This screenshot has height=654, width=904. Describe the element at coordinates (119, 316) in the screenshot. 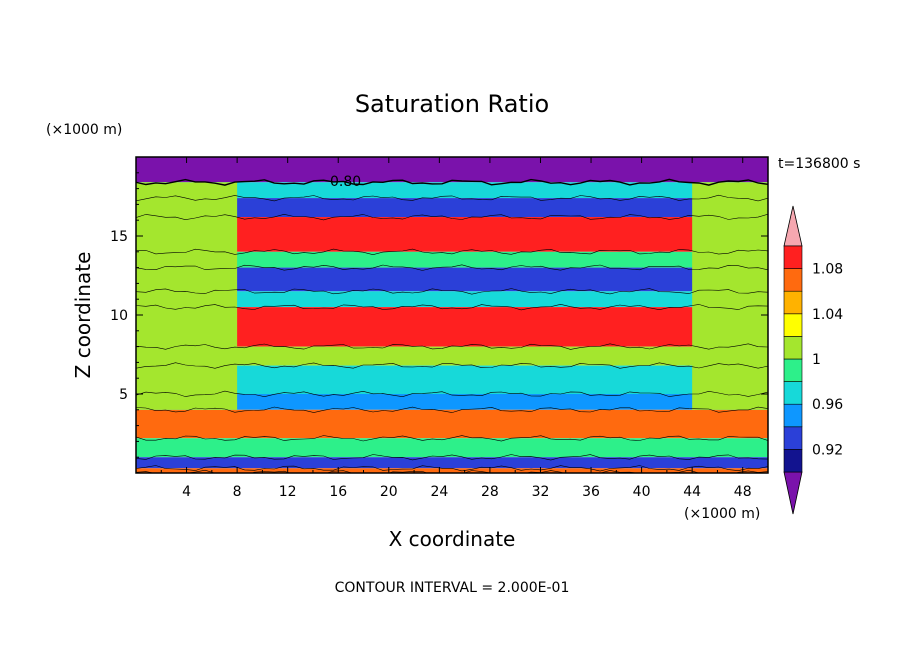

I see `y-tick-label: 10` at that location.